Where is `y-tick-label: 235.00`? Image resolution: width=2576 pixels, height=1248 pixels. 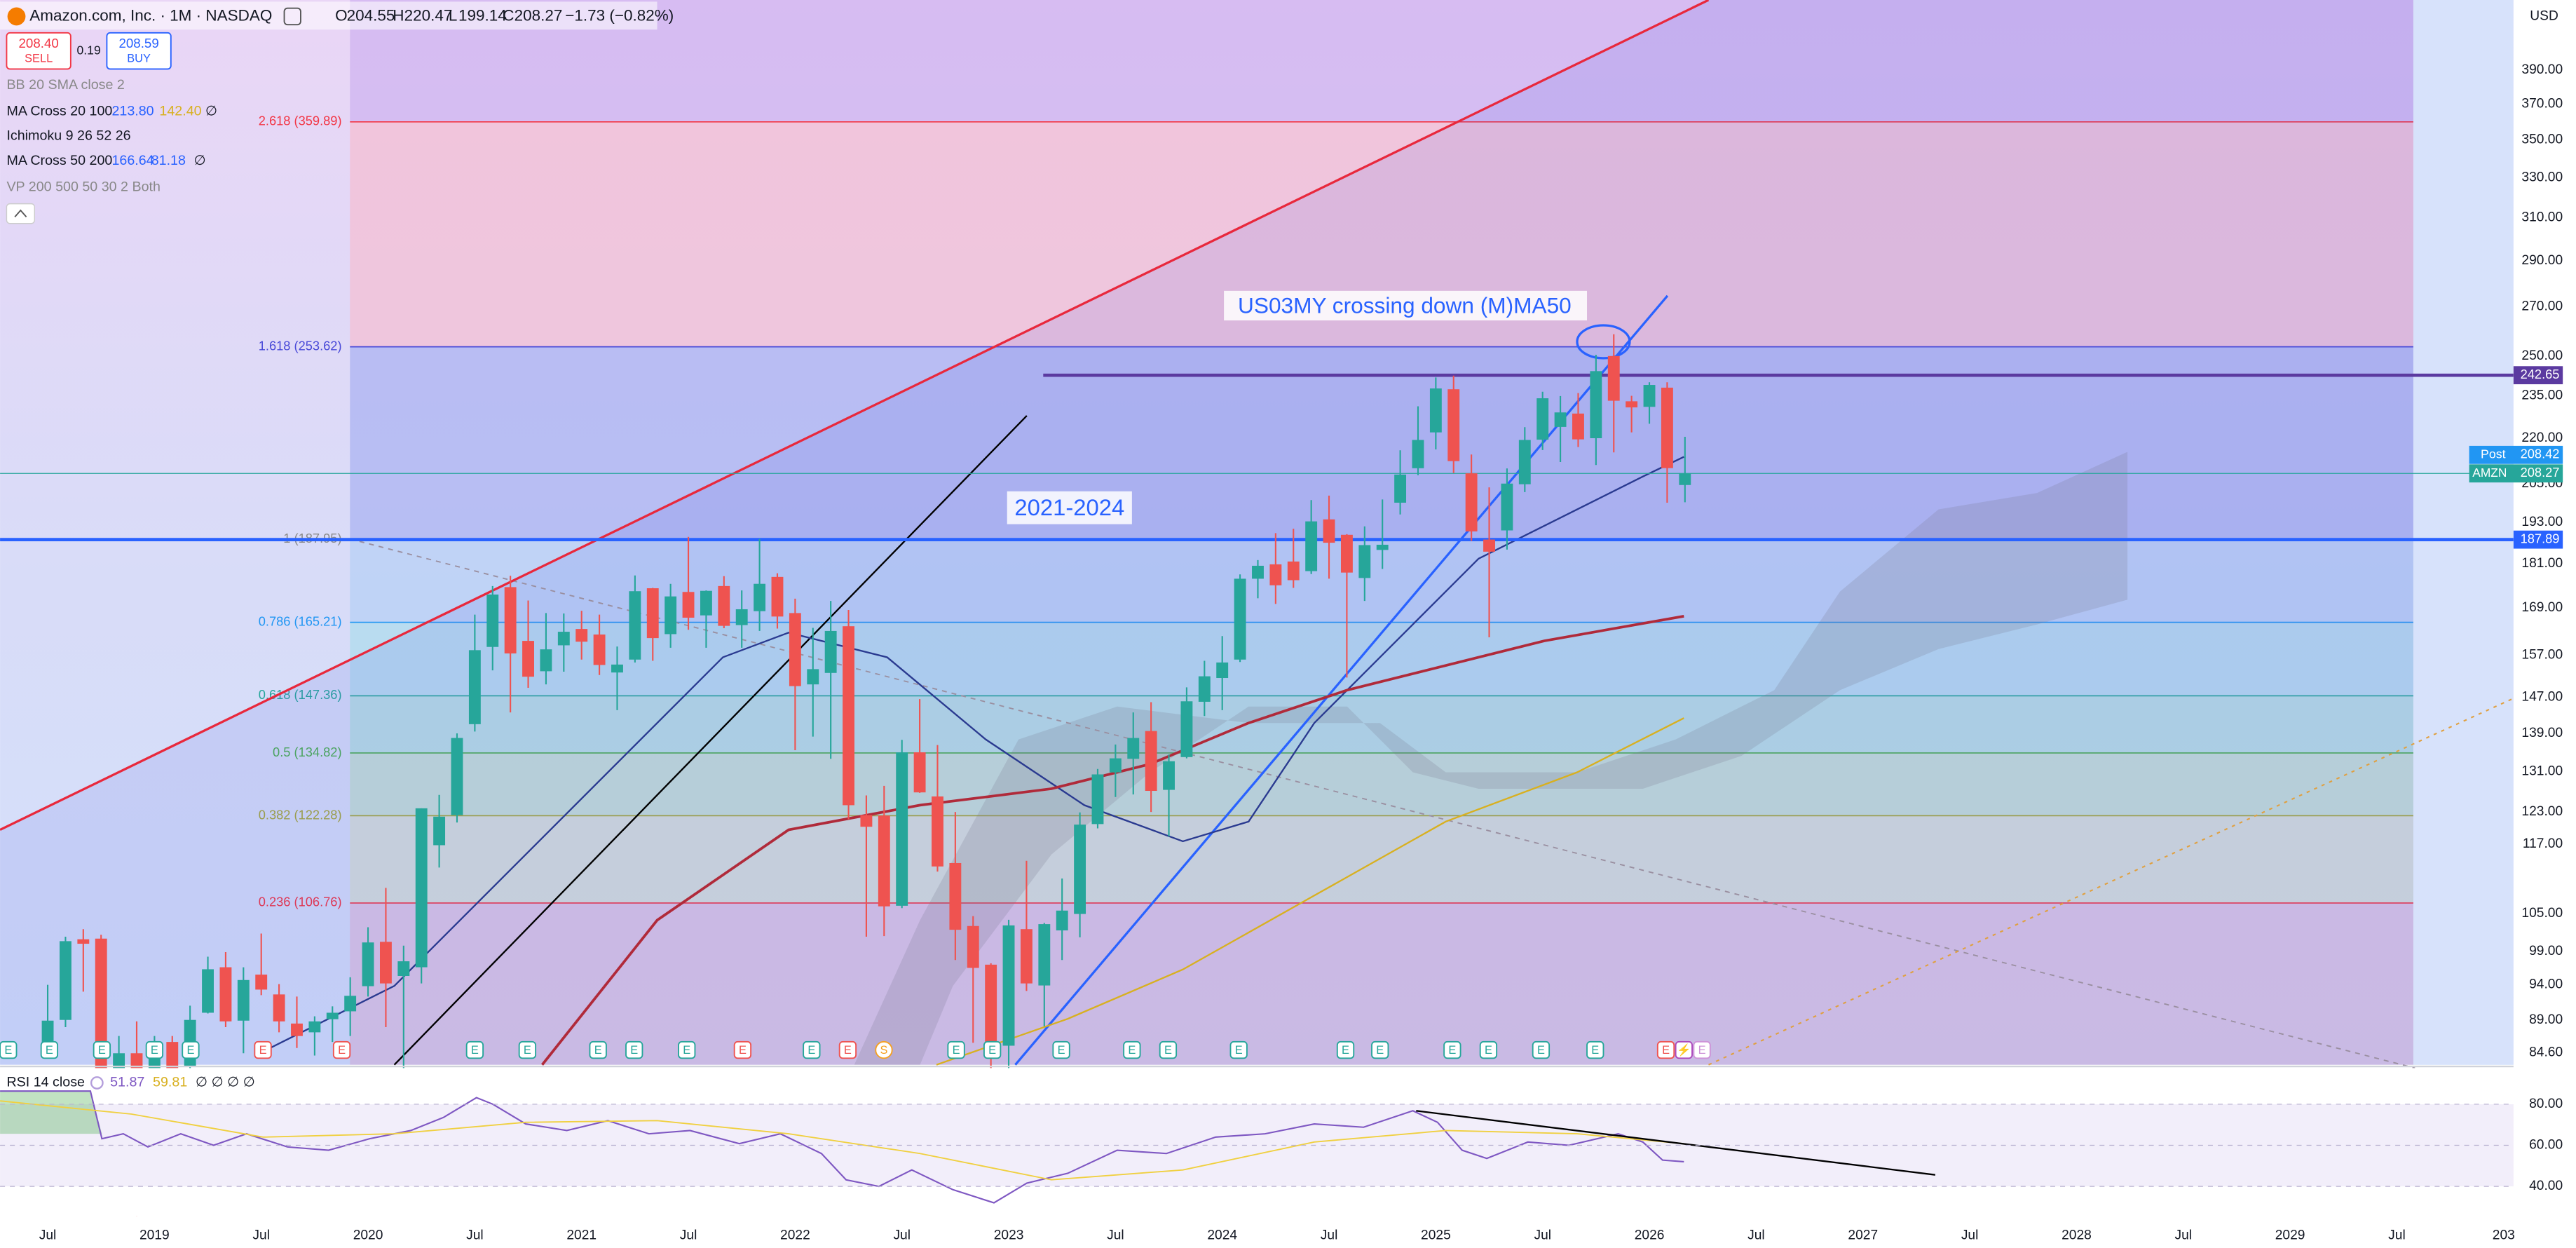
y-tick-label: 235.00 is located at coordinates (2542, 395).